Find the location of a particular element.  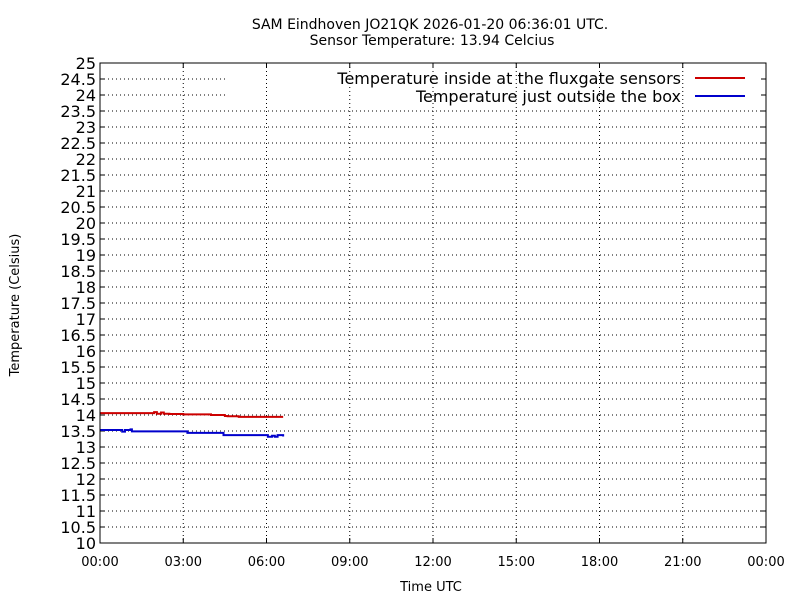

y-tick-label: 20 is located at coordinates (86, 223).